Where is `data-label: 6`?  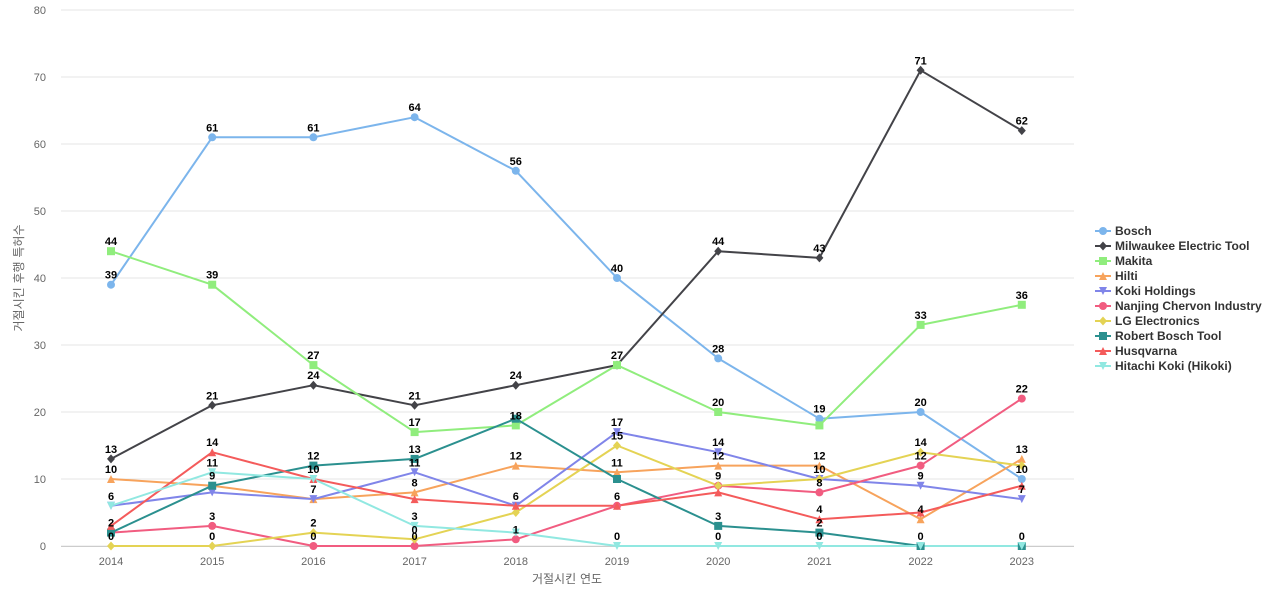
data-label: 6 is located at coordinates (617, 497).